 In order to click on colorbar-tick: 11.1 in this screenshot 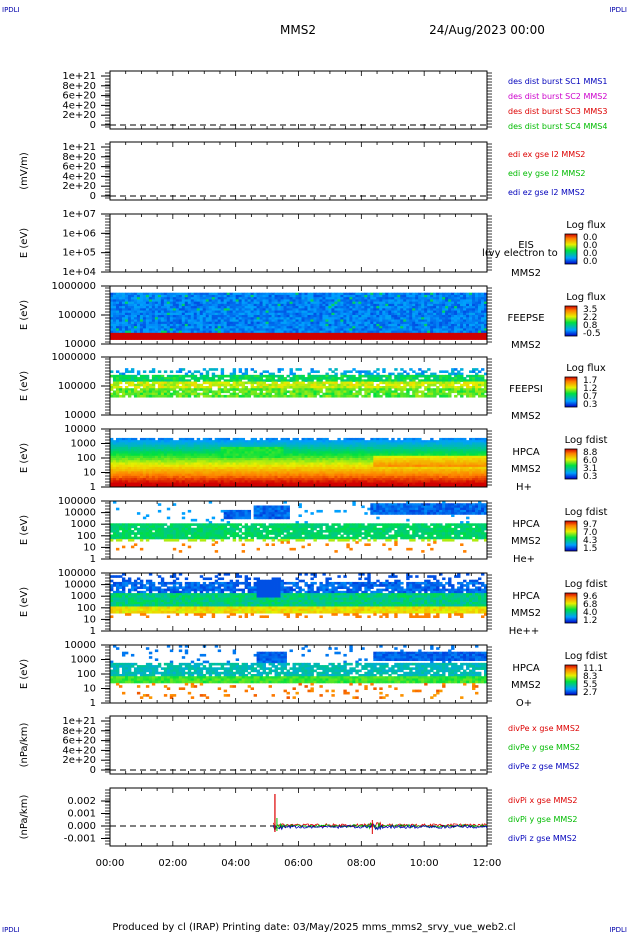, I will do `click(593, 669)`.